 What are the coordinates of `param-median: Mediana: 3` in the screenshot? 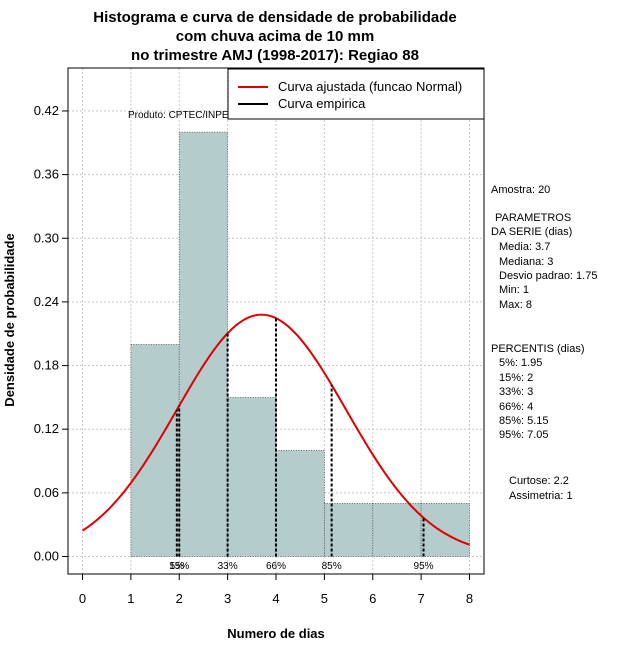 It's located at (526, 262).